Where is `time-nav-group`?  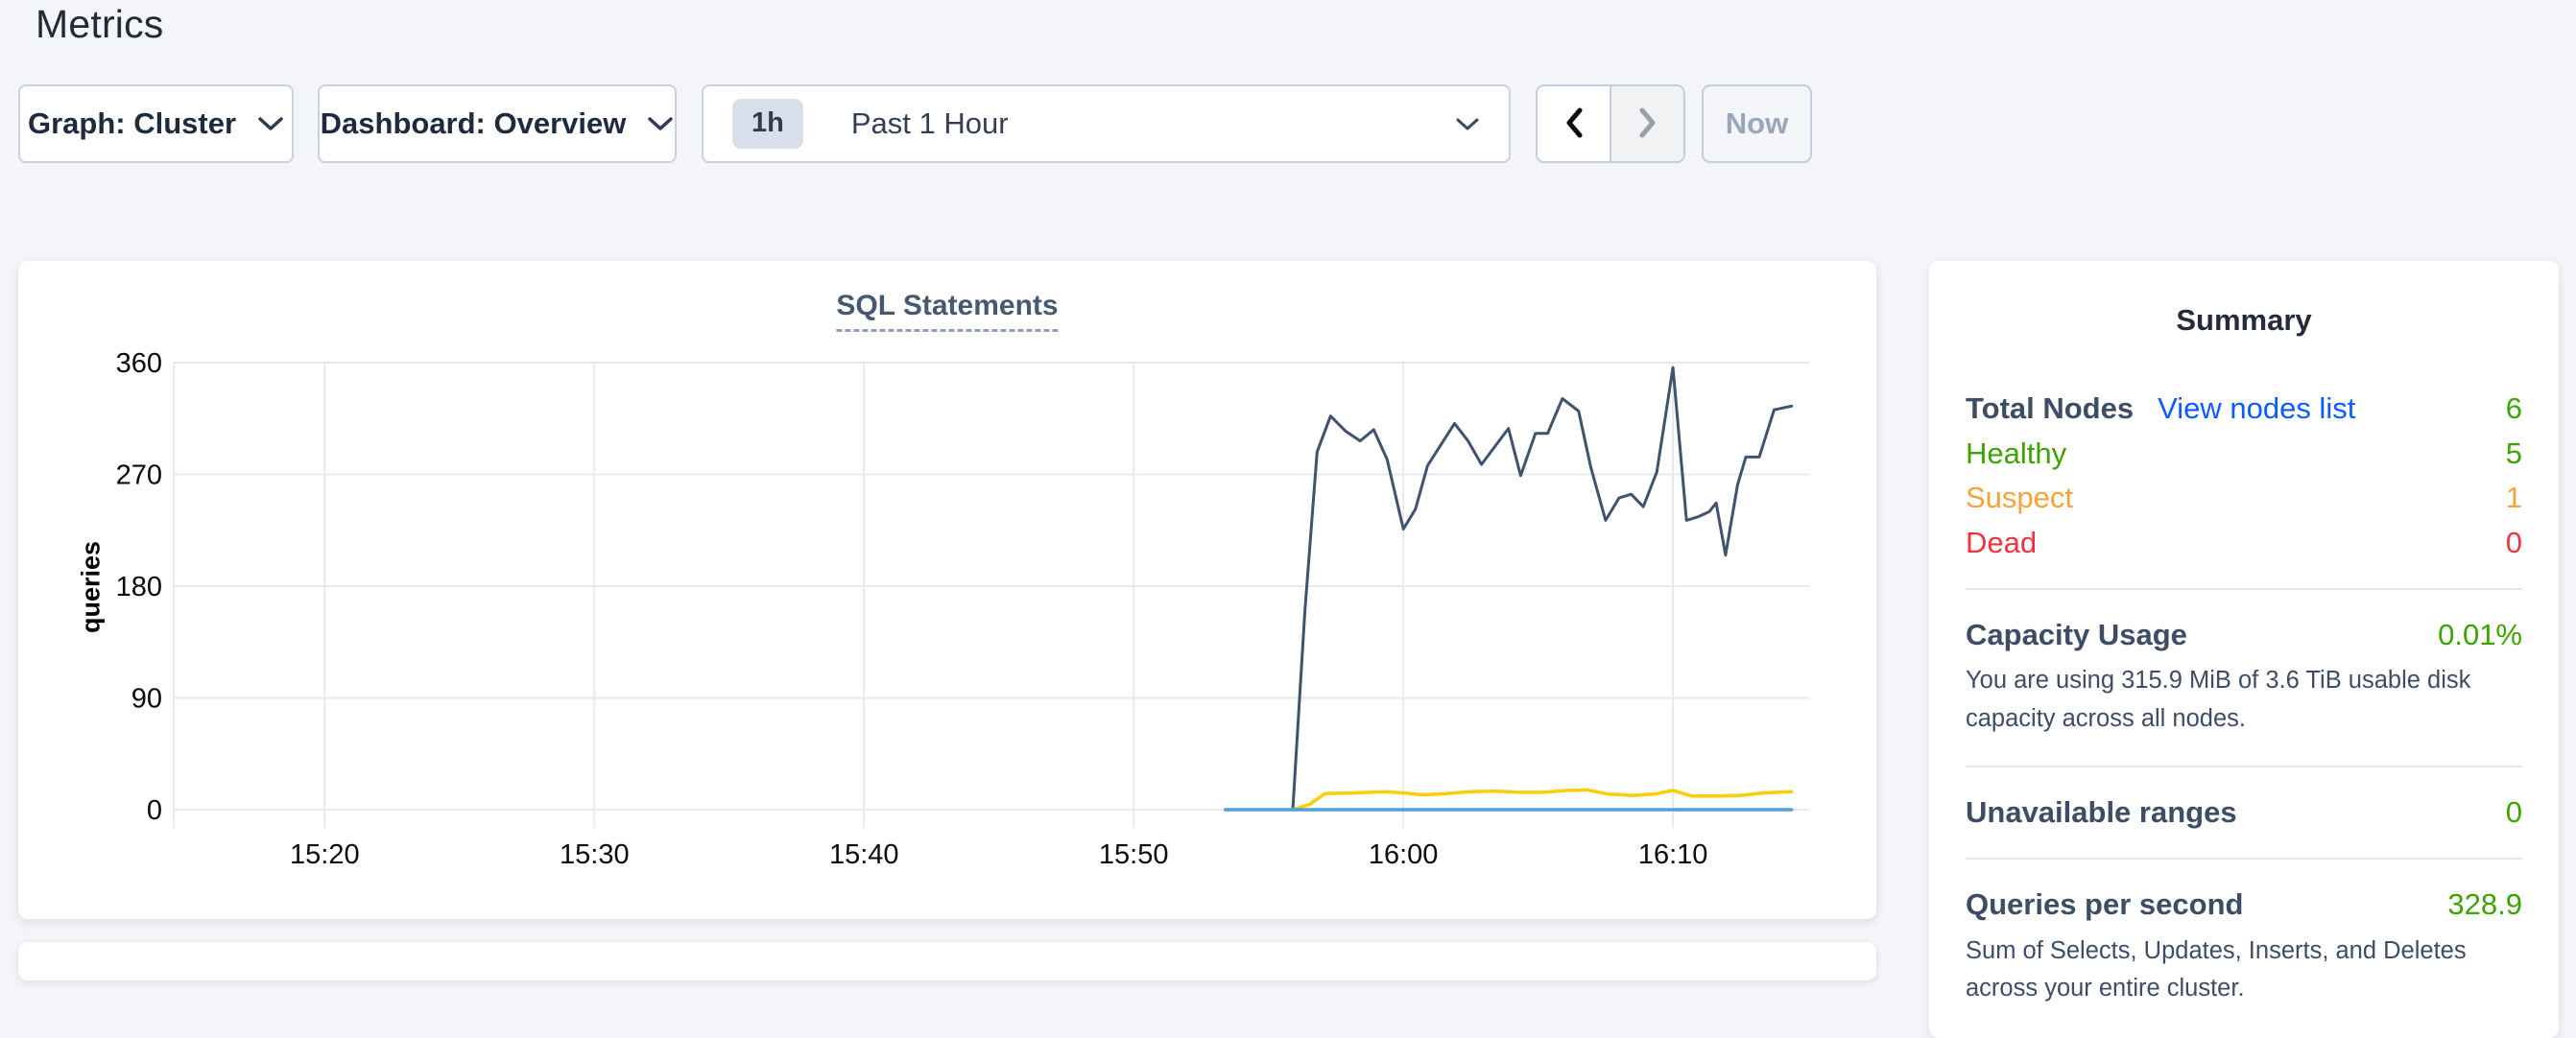
time-nav-group is located at coordinates (1610, 123).